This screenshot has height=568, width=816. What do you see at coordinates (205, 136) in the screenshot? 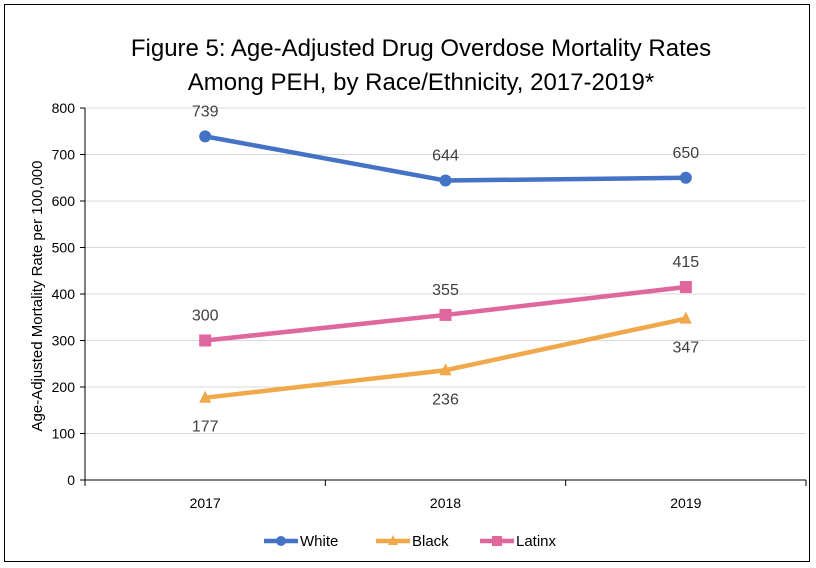
I see `point-white-2017` at bounding box center [205, 136].